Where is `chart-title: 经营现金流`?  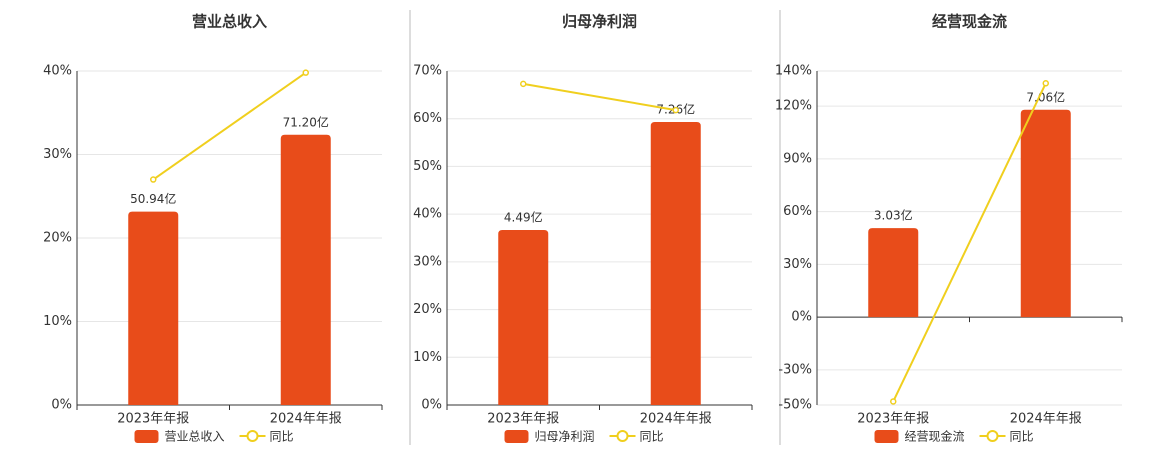 chart-title: 经营现金流 is located at coordinates (969, 22).